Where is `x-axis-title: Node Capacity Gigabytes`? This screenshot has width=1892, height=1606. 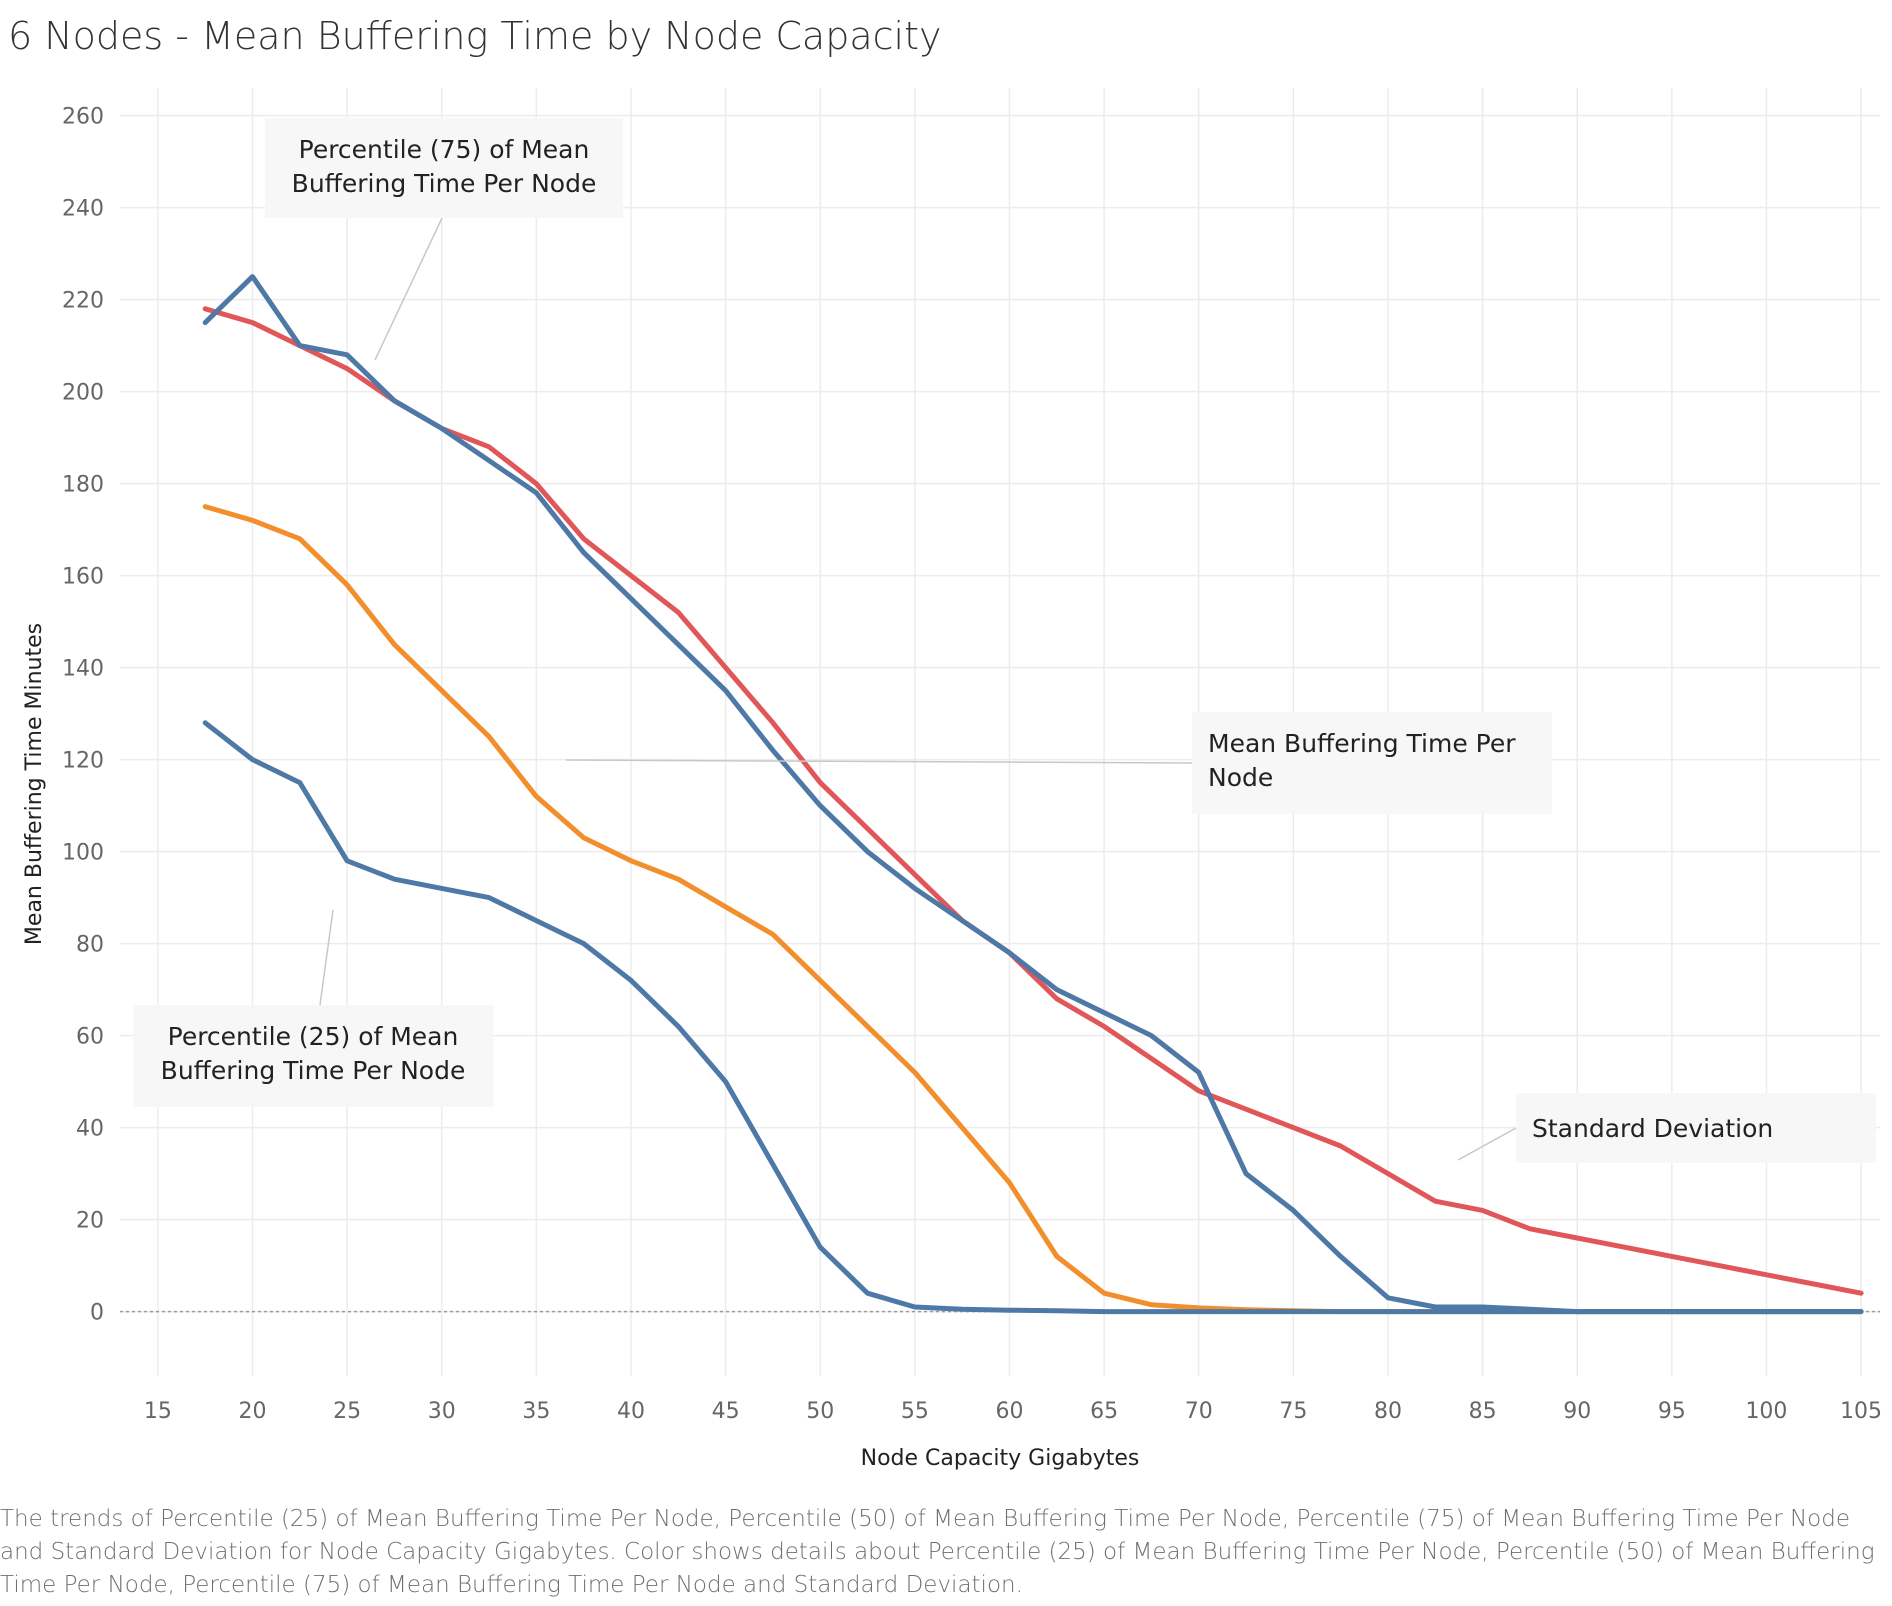
x-axis-title: Node Capacity Gigabytes is located at coordinates (1000, 1458).